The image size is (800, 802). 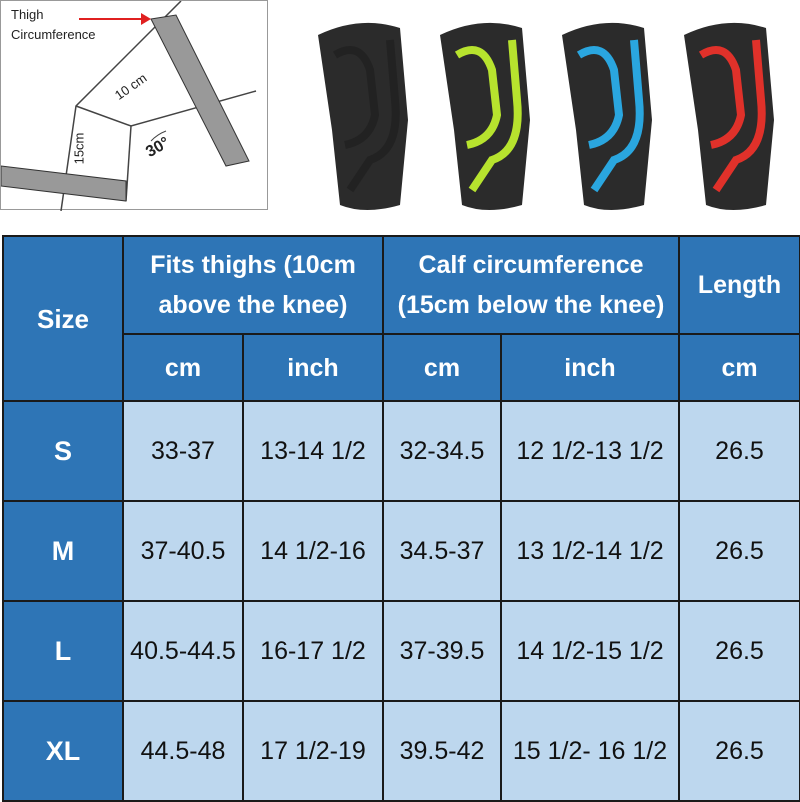 I want to click on cell-thigh-in: 13-14 1/2, so click(x=313, y=451).